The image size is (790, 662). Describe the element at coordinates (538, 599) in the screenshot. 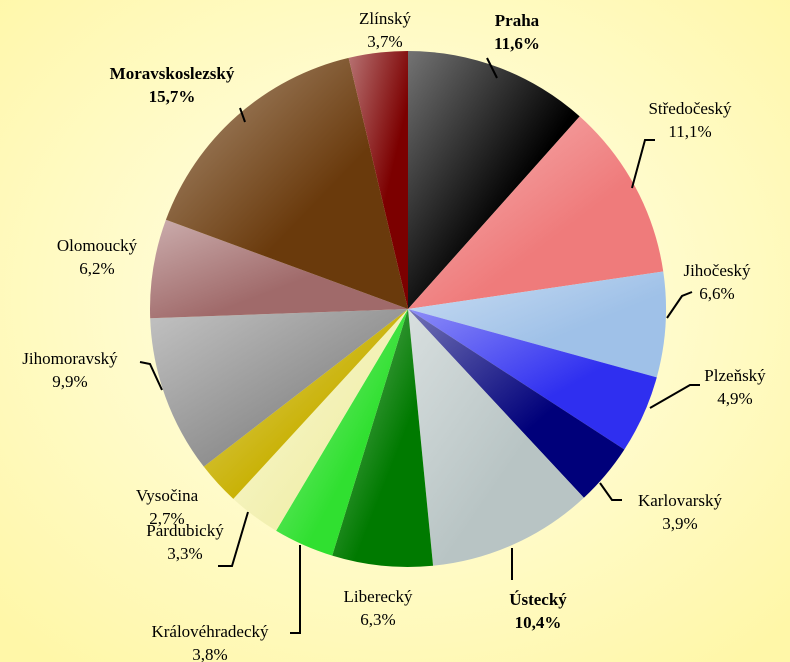

I see `slice-label: Ústecký` at that location.